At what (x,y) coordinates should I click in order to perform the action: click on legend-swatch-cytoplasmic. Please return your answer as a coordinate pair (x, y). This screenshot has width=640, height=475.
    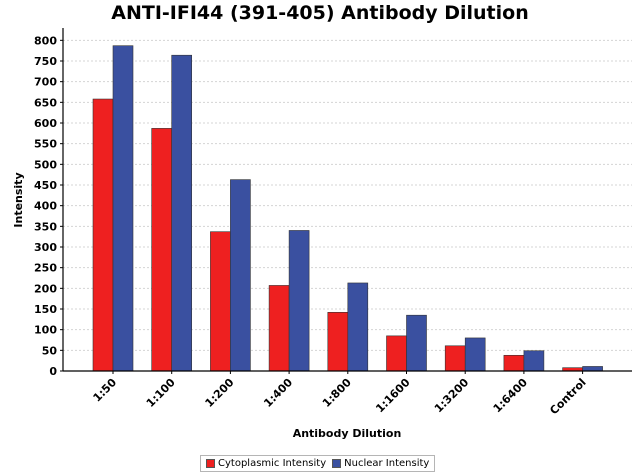
    Looking at the image, I should click on (210, 463).